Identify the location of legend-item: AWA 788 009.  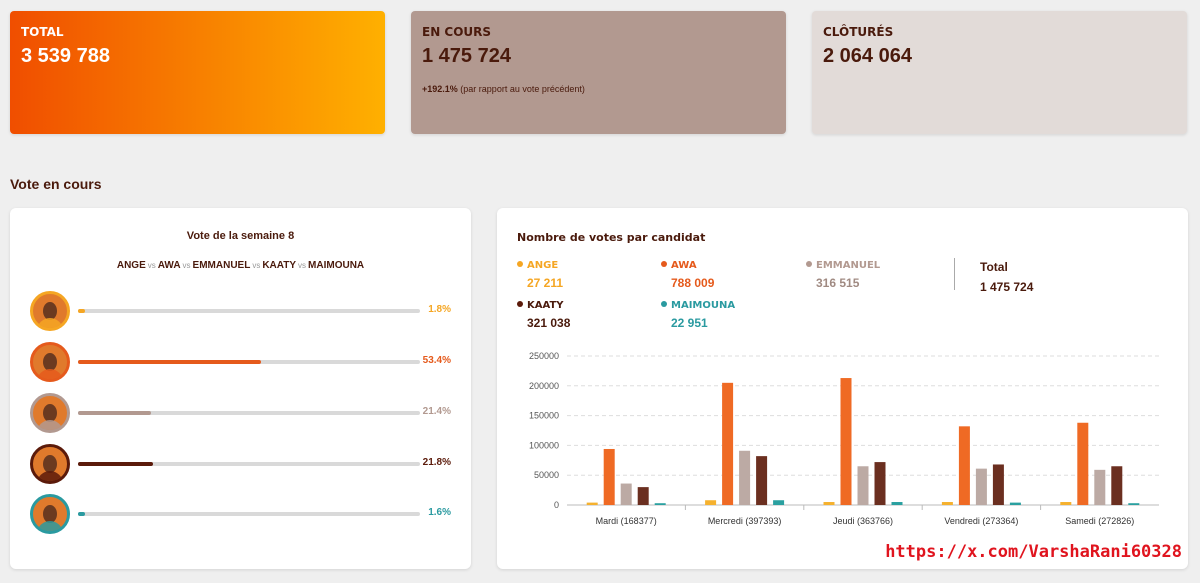
(687, 275).